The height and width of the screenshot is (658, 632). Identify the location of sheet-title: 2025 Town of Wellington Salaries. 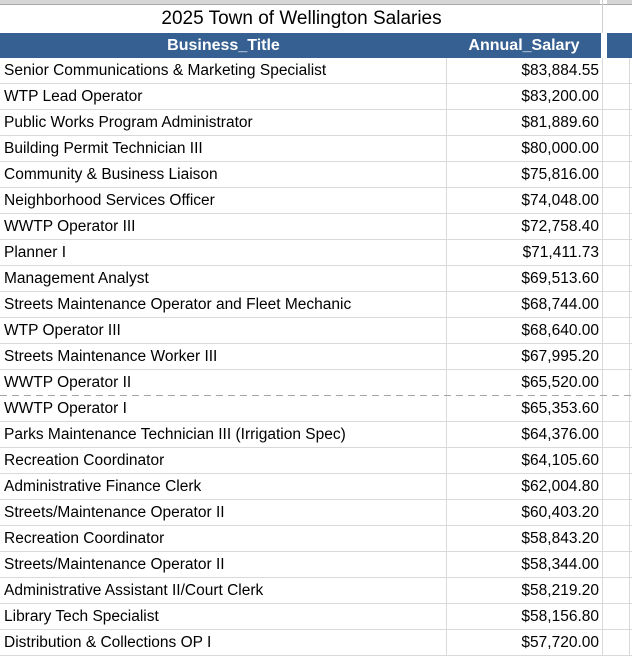
(301, 18).